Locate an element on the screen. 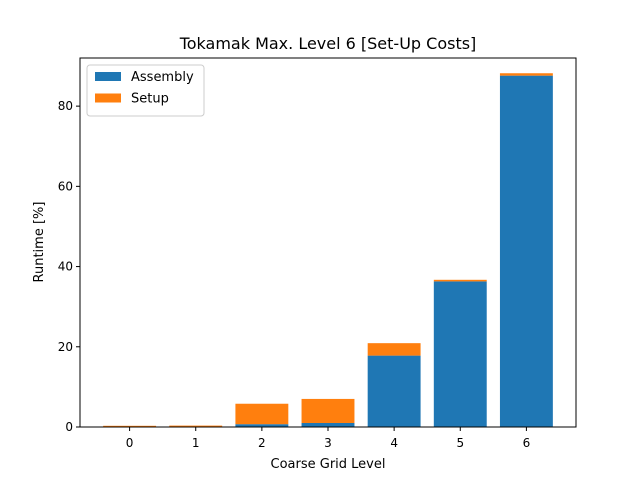  x-tick-label: 2 is located at coordinates (262, 443).